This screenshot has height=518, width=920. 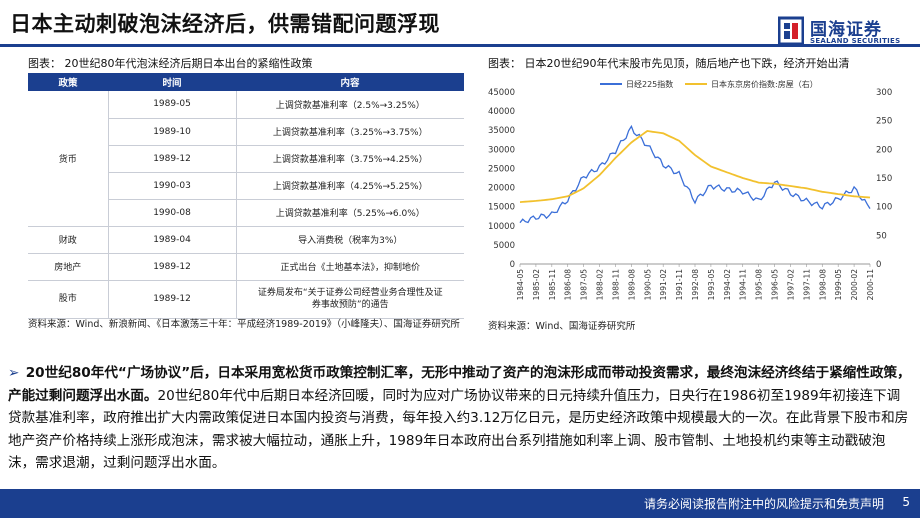 I want to click on x-tick-label: 1988-11, so click(x=615, y=285).